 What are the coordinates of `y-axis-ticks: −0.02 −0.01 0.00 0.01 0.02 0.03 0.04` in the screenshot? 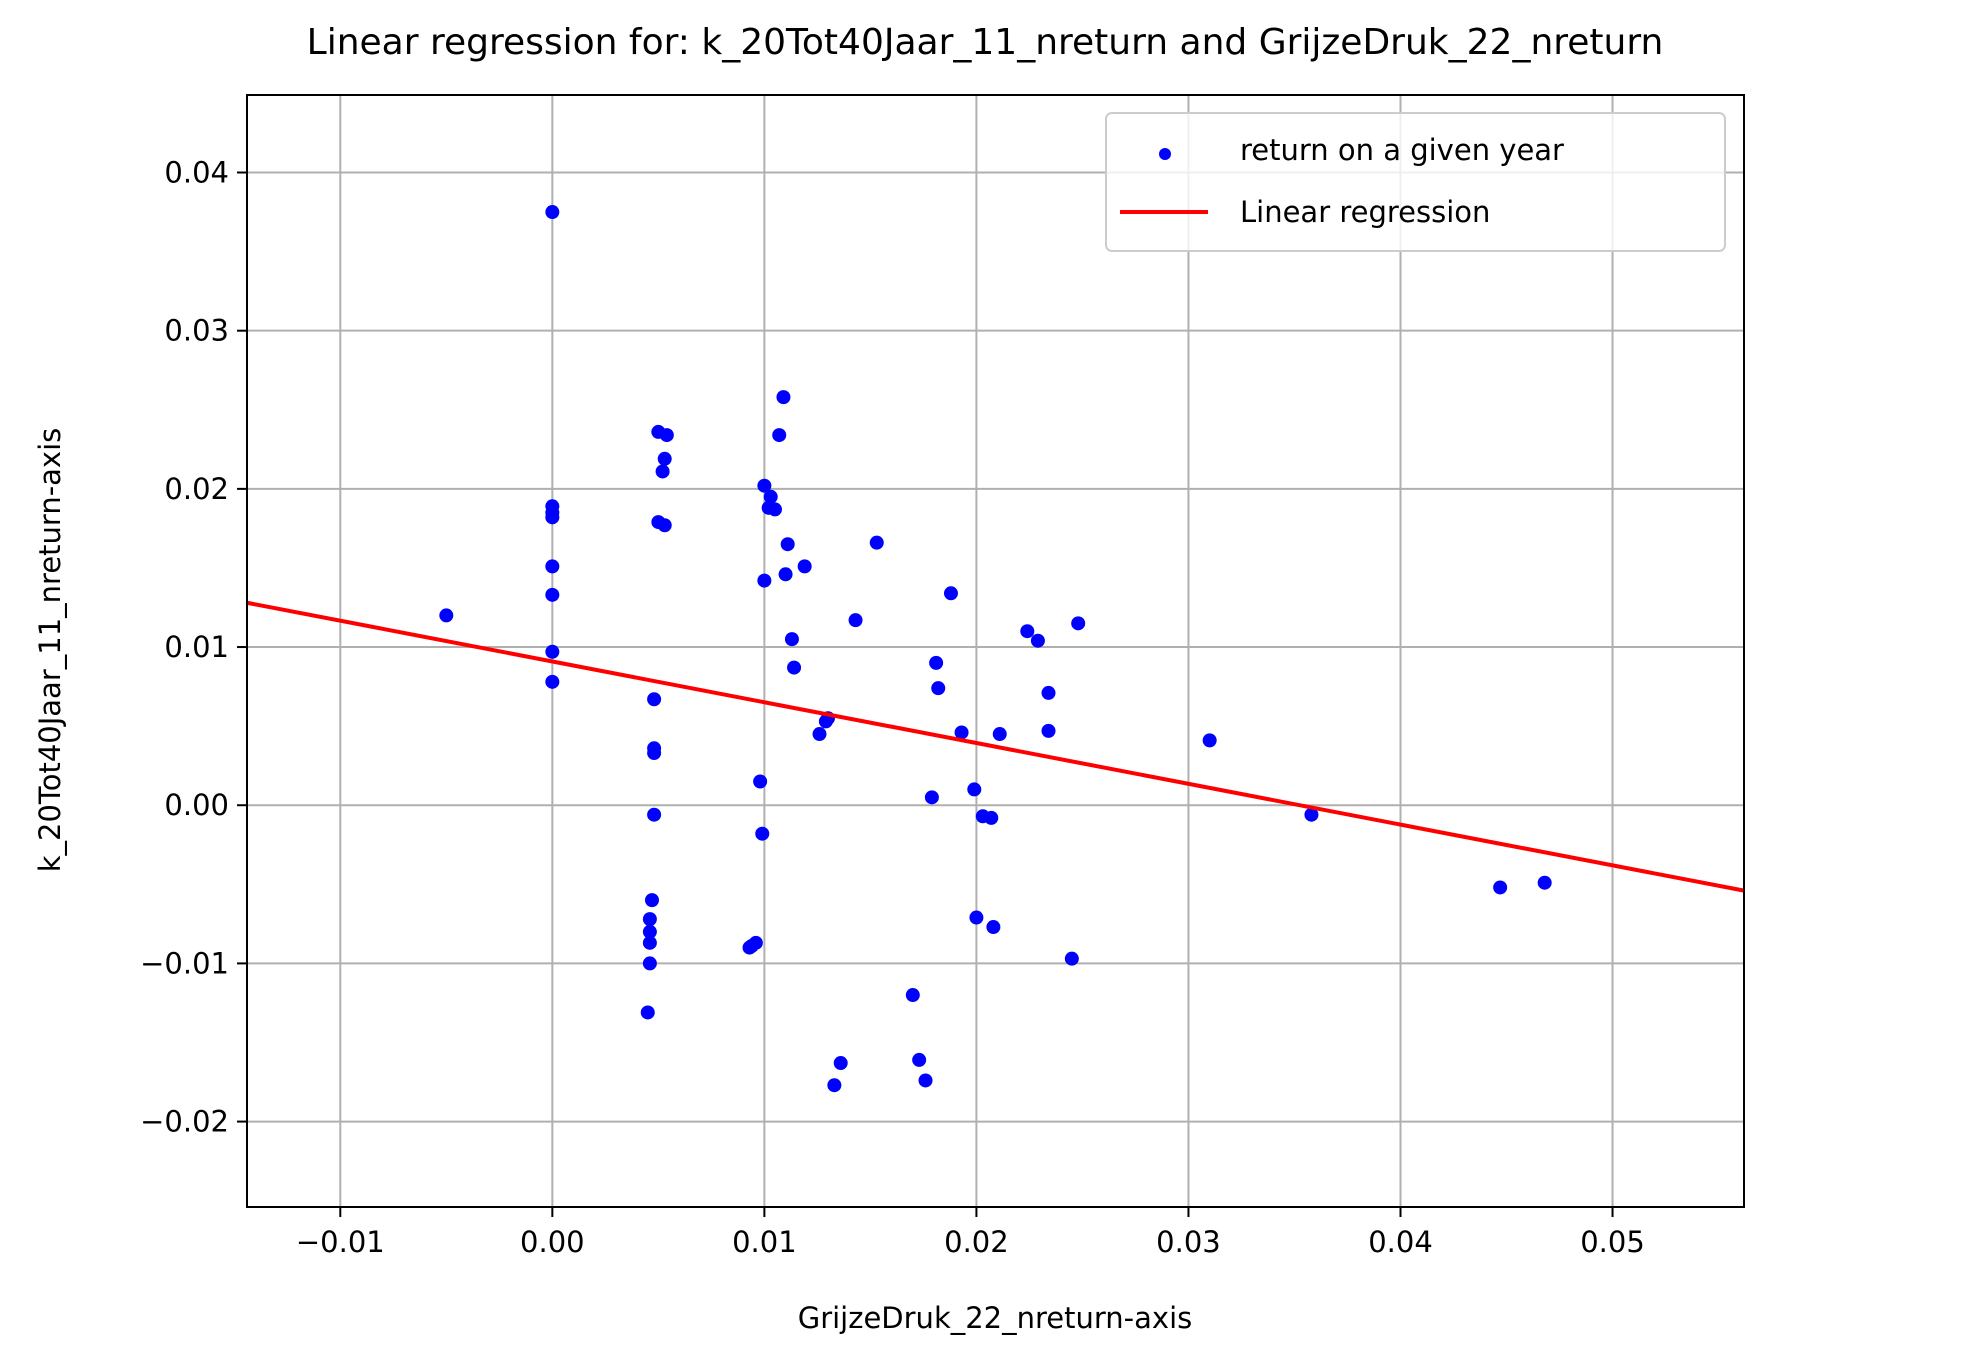 It's located at (193, 647).